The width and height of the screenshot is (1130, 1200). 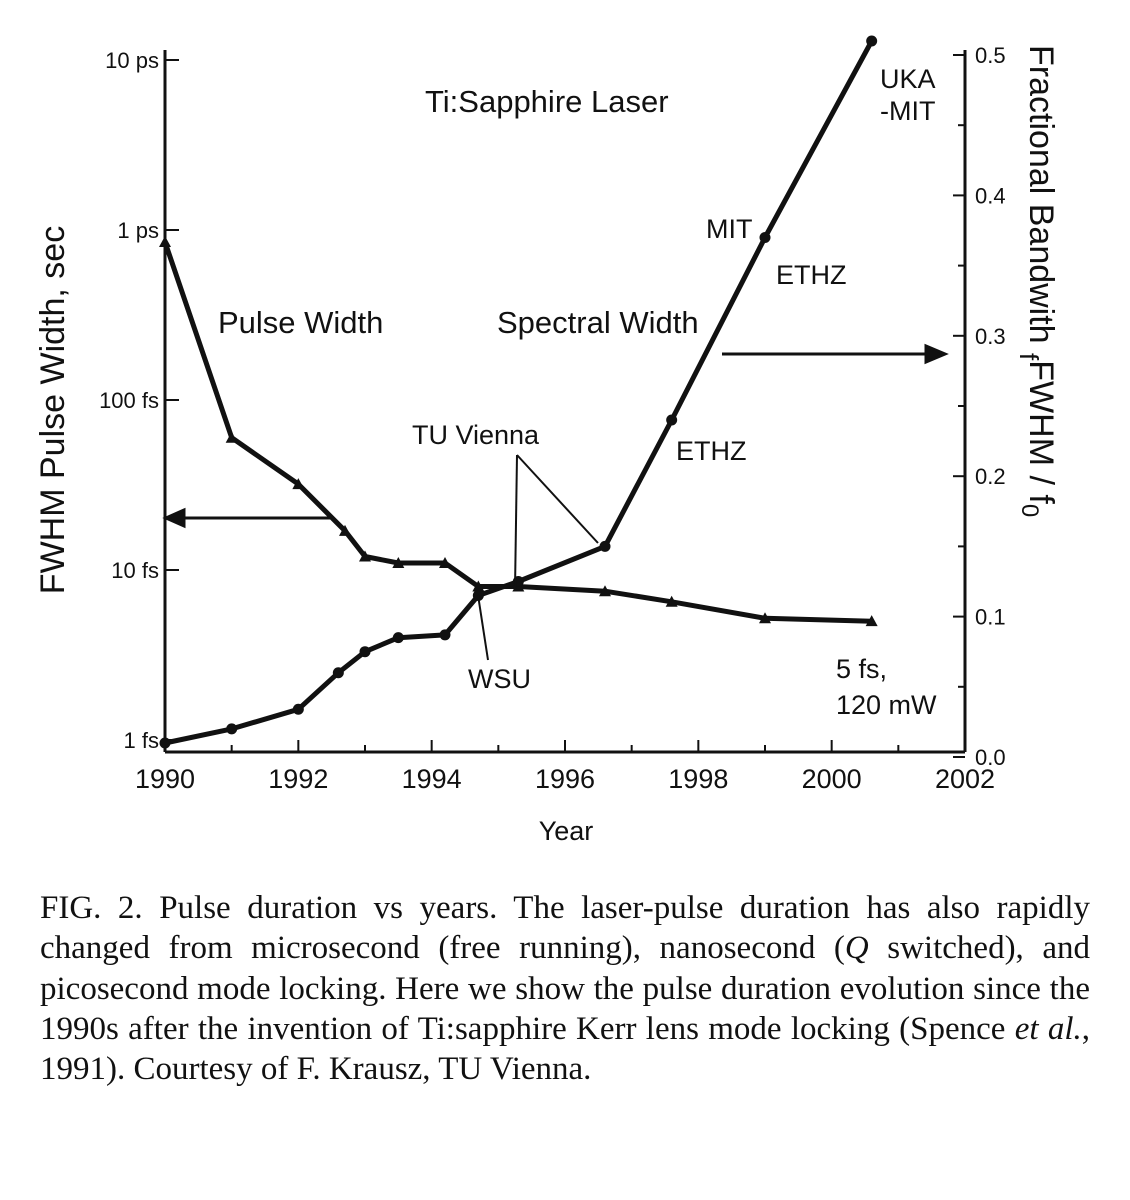 What do you see at coordinates (300, 322) in the screenshot?
I see `pulse-width-label: Pulse Width` at bounding box center [300, 322].